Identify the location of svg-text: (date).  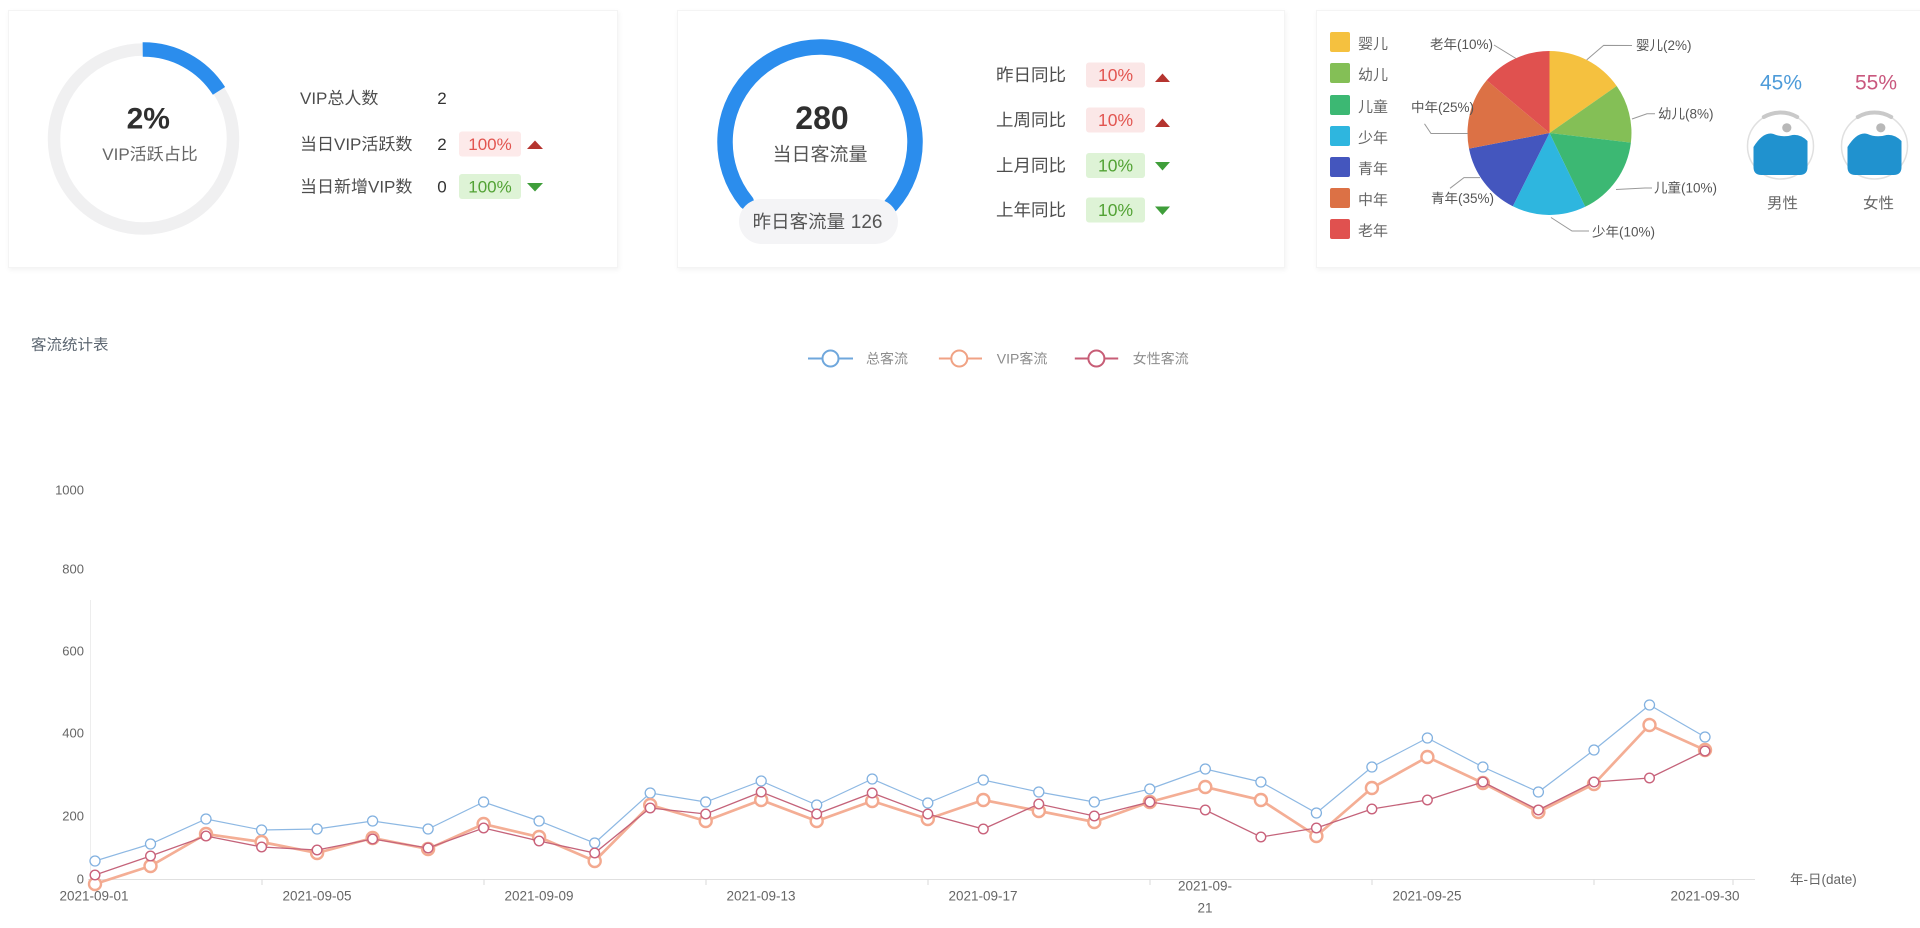
(1839, 879).